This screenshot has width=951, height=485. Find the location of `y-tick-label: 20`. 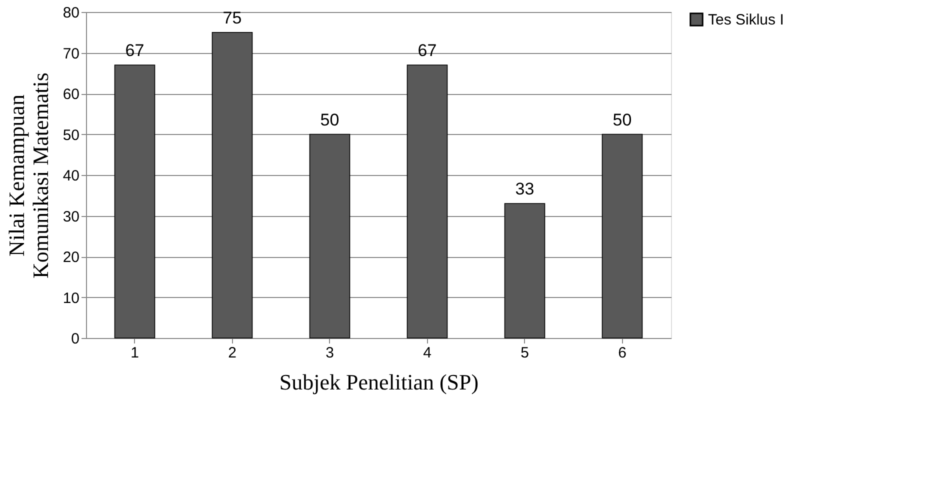

y-tick-label: 20 is located at coordinates (71, 257).